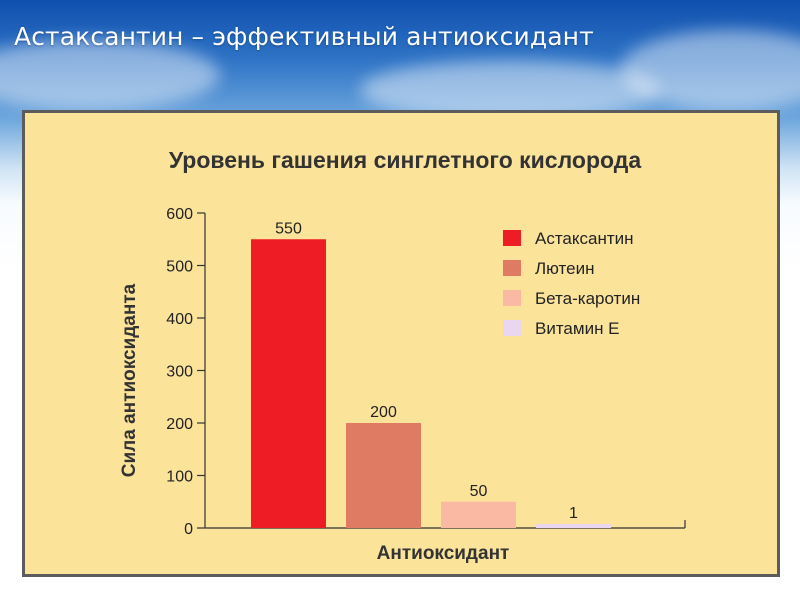  Describe the element at coordinates (443, 553) in the screenshot. I see `x-axis-label: Антиоксидант` at that location.